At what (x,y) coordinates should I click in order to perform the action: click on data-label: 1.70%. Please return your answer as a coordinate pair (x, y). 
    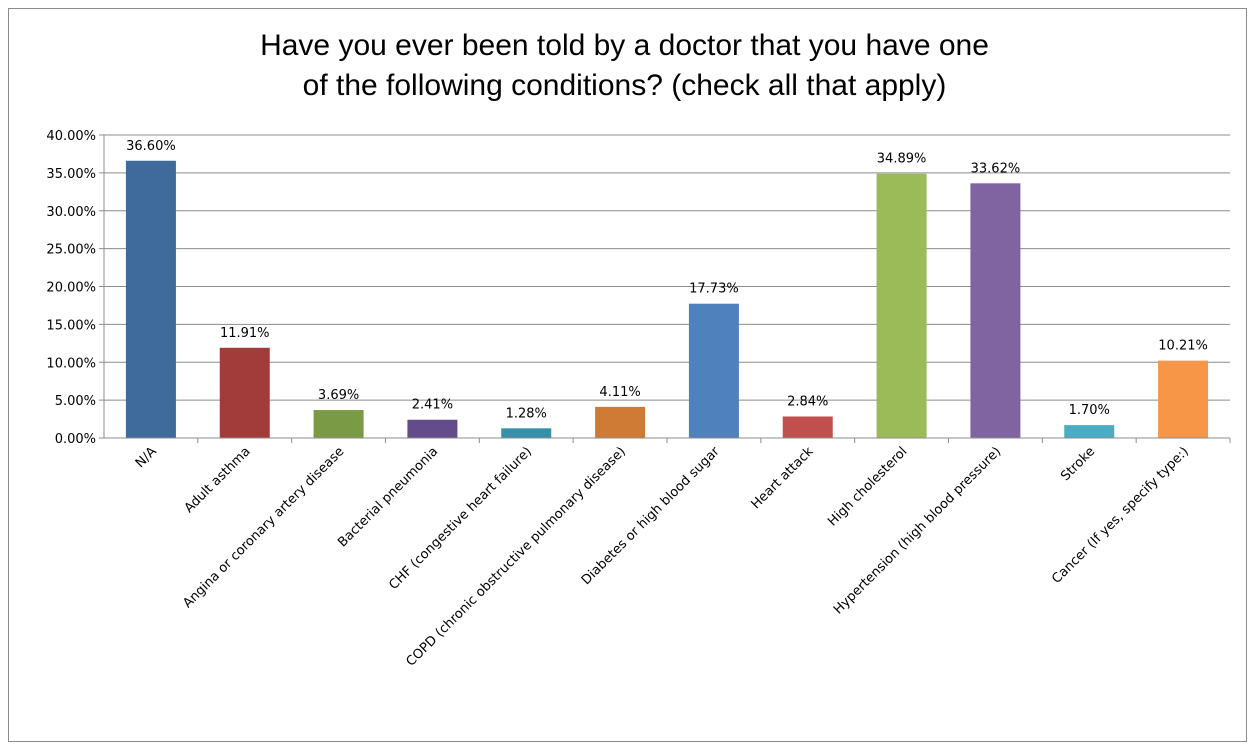
    Looking at the image, I should click on (1089, 410).